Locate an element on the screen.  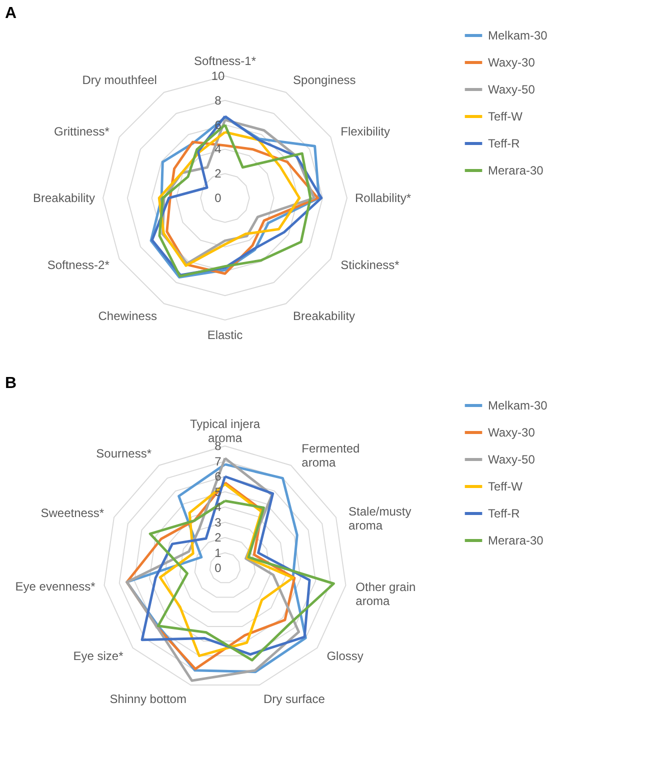
spoke-label: Eye evenness* is located at coordinates (55, 587).